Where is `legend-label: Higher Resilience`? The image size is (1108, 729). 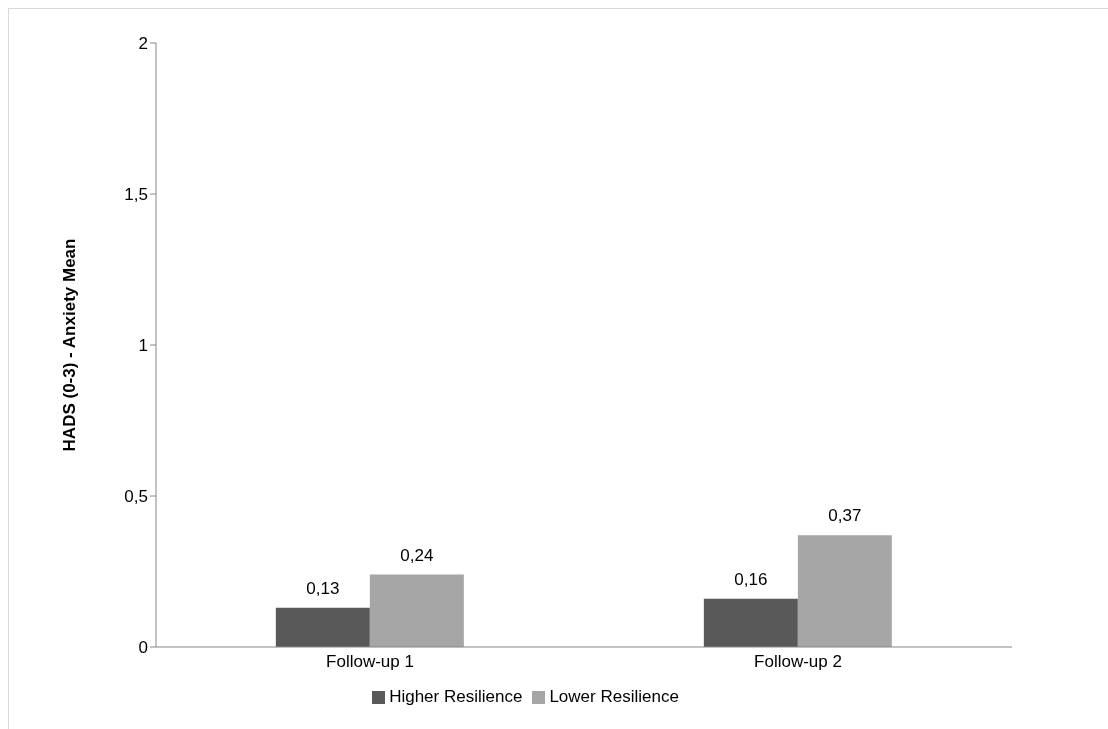 legend-label: Higher Resilience is located at coordinates (456, 696).